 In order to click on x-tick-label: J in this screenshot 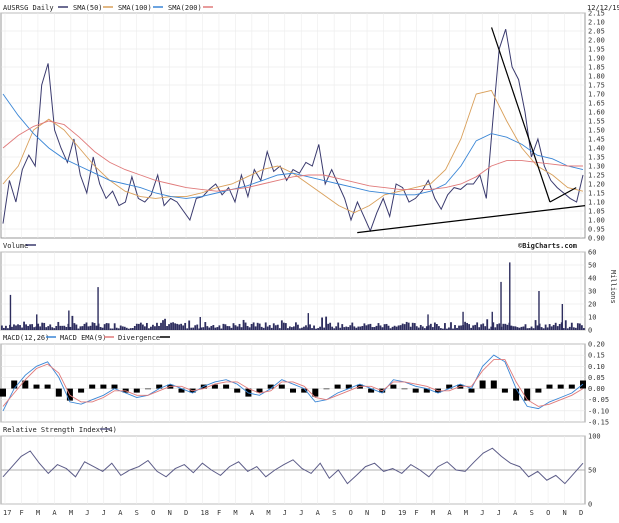, I will do `click(499, 513)`.